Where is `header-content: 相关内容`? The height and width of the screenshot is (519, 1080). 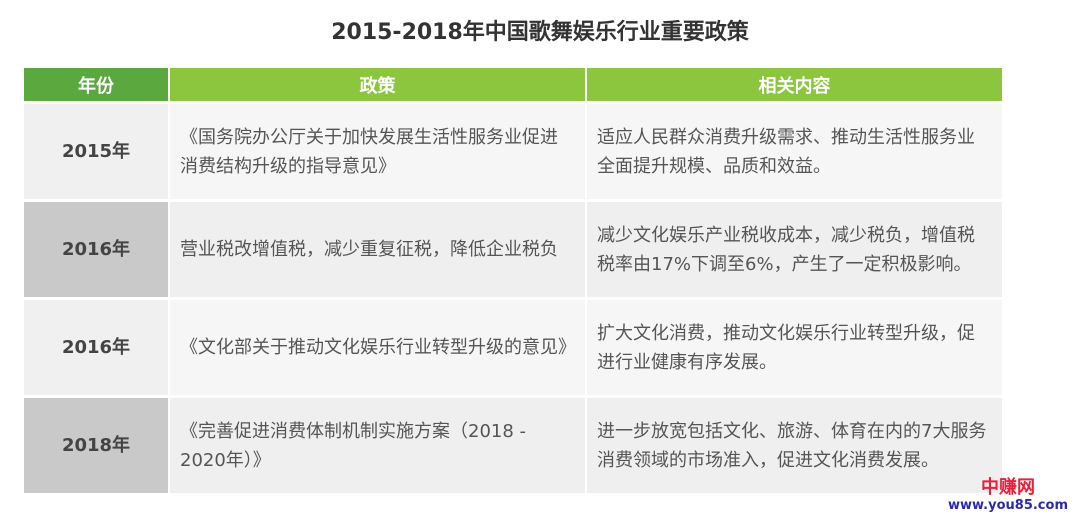
header-content: 相关内容 is located at coordinates (794, 84).